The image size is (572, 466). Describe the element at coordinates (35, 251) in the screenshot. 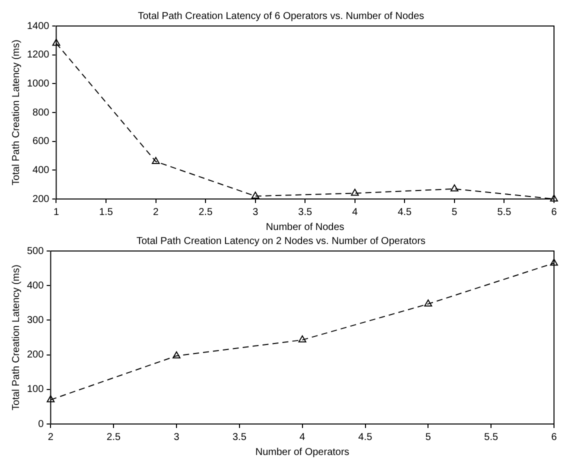

I see `y-tick-label: 500` at that location.